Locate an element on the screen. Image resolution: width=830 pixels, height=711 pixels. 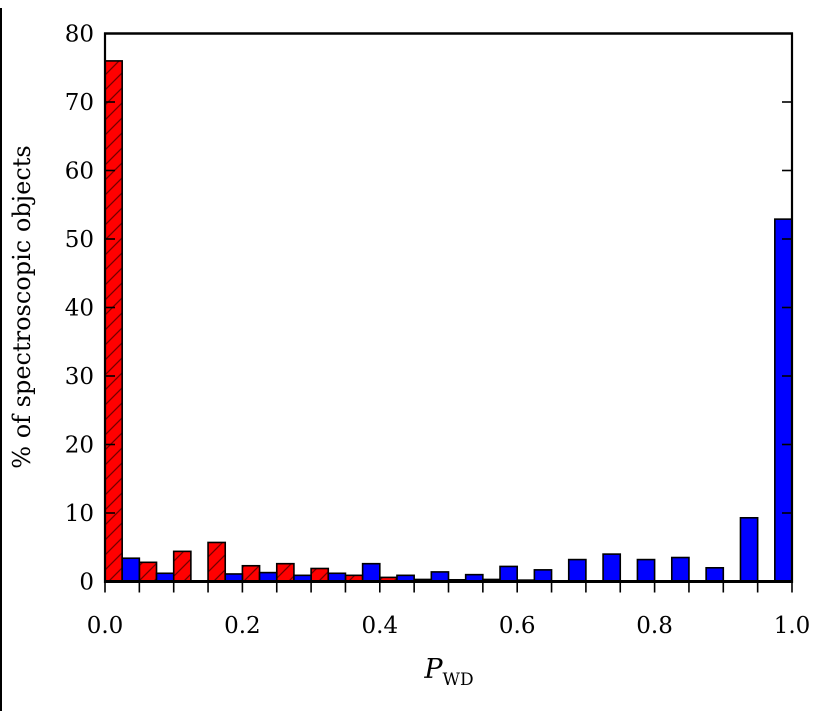
x-tick-label: 0.6 is located at coordinates (517, 626).